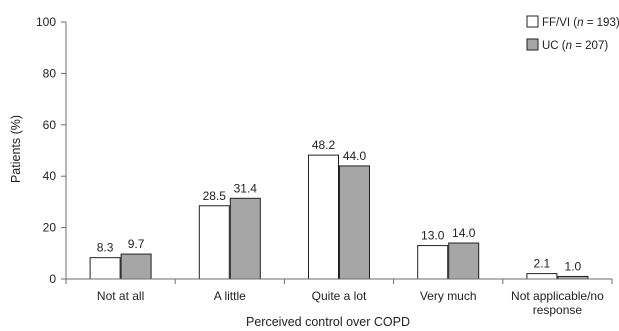 The image size is (619, 331). Describe the element at coordinates (50, 125) in the screenshot. I see `y-tick-label: 60` at that location.